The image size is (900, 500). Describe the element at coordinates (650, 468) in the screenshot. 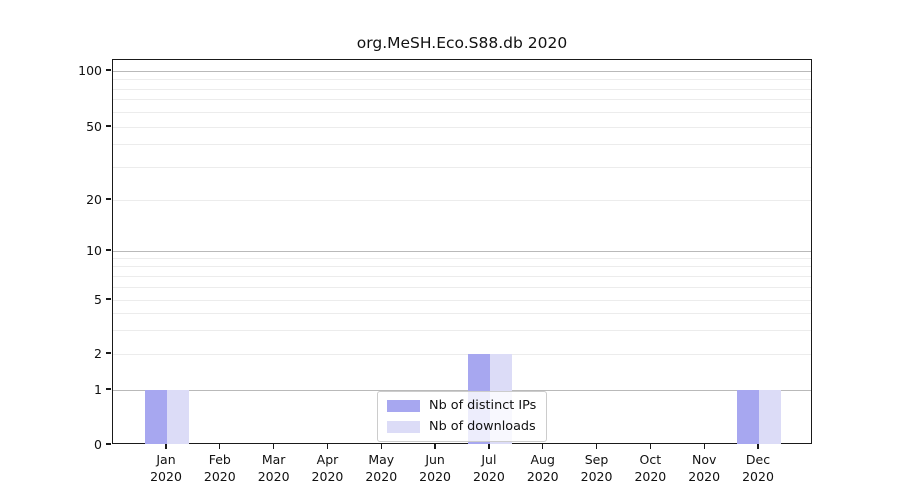

I see `x-tick-label: Oct 2020` at that location.